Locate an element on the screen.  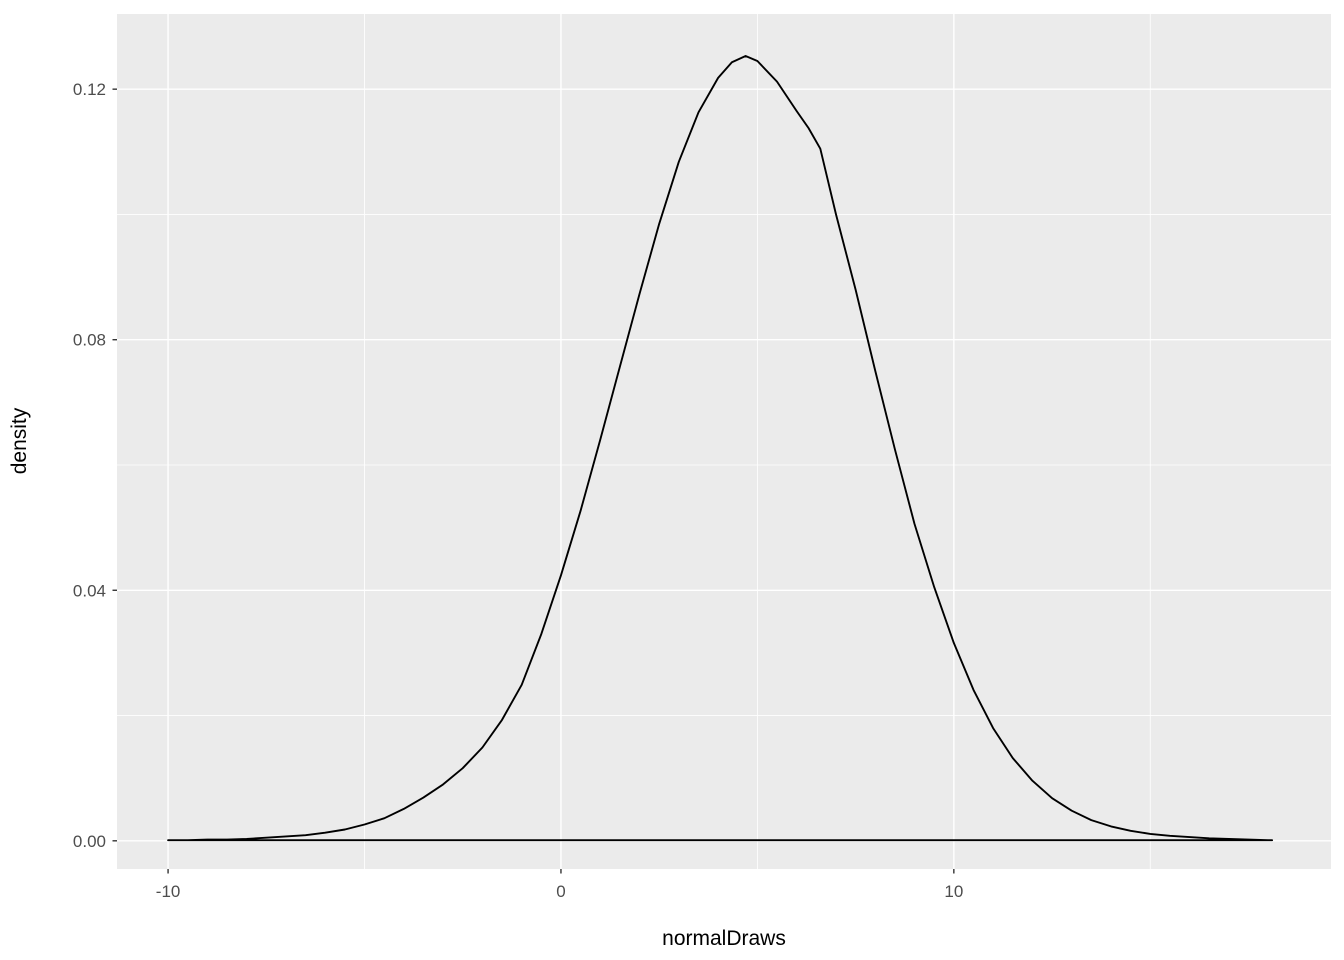
y-tick-label: 0.12 is located at coordinates (89, 89).